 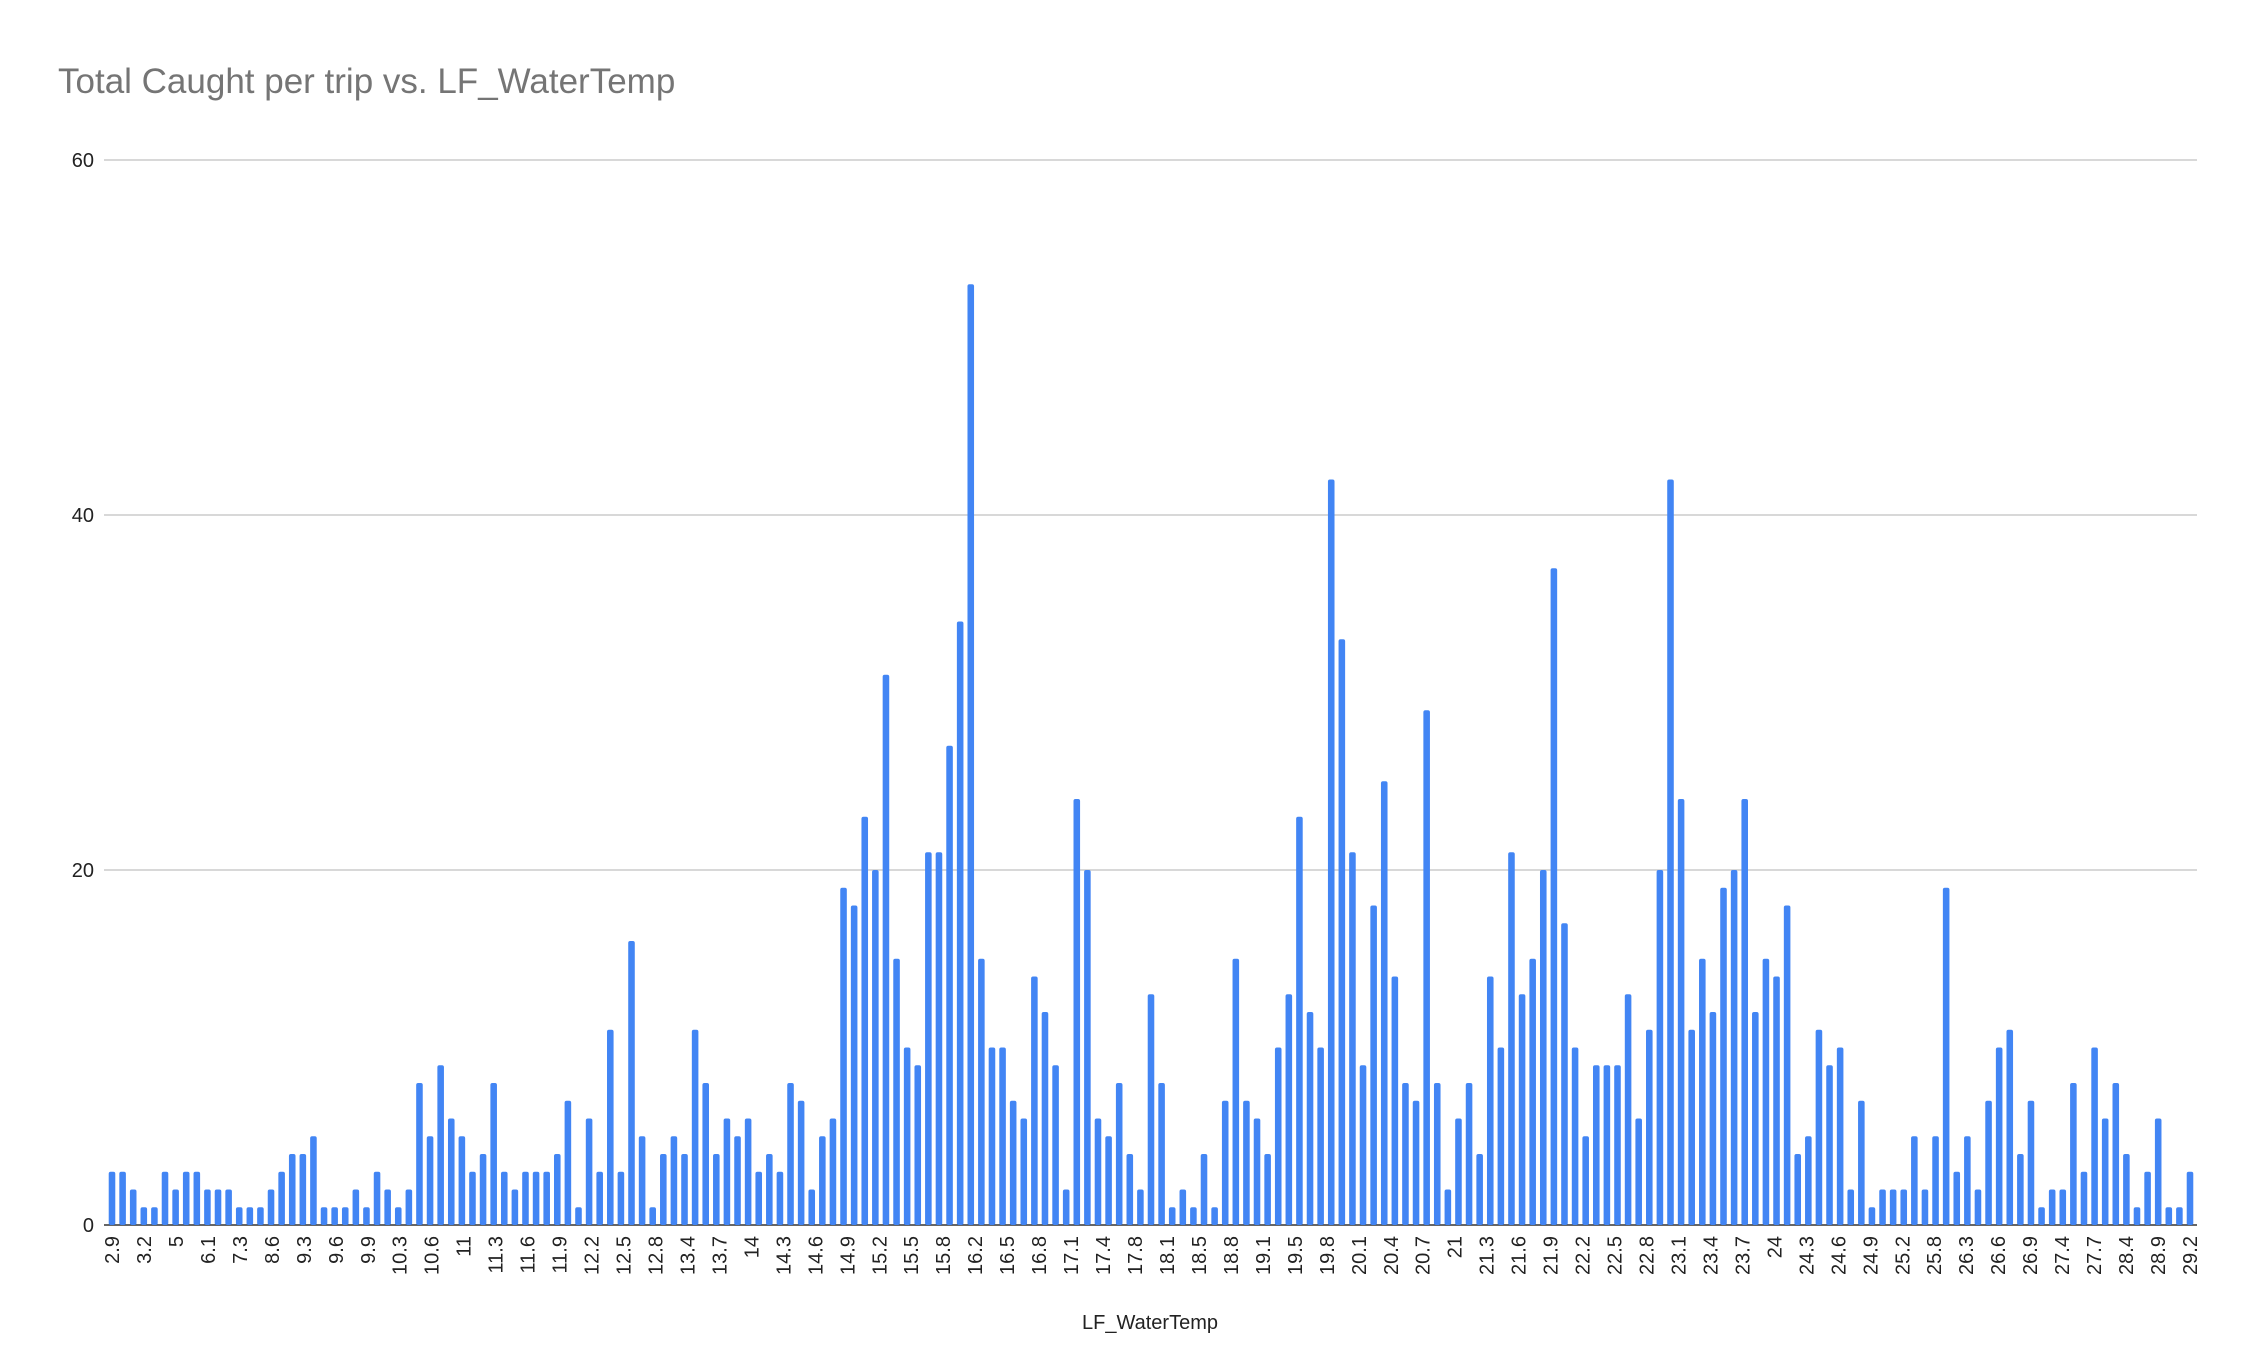 What do you see at coordinates (720, 1255) in the screenshot?
I see `x-tick-label: 13.7` at bounding box center [720, 1255].